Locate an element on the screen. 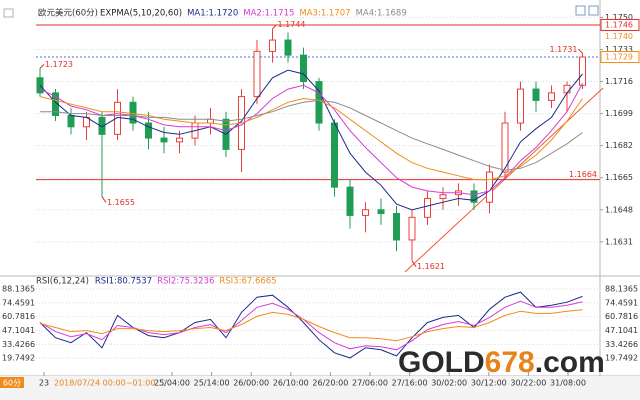 The image size is (640, 400). y-tick-label: 1.1682 is located at coordinates (619, 145).